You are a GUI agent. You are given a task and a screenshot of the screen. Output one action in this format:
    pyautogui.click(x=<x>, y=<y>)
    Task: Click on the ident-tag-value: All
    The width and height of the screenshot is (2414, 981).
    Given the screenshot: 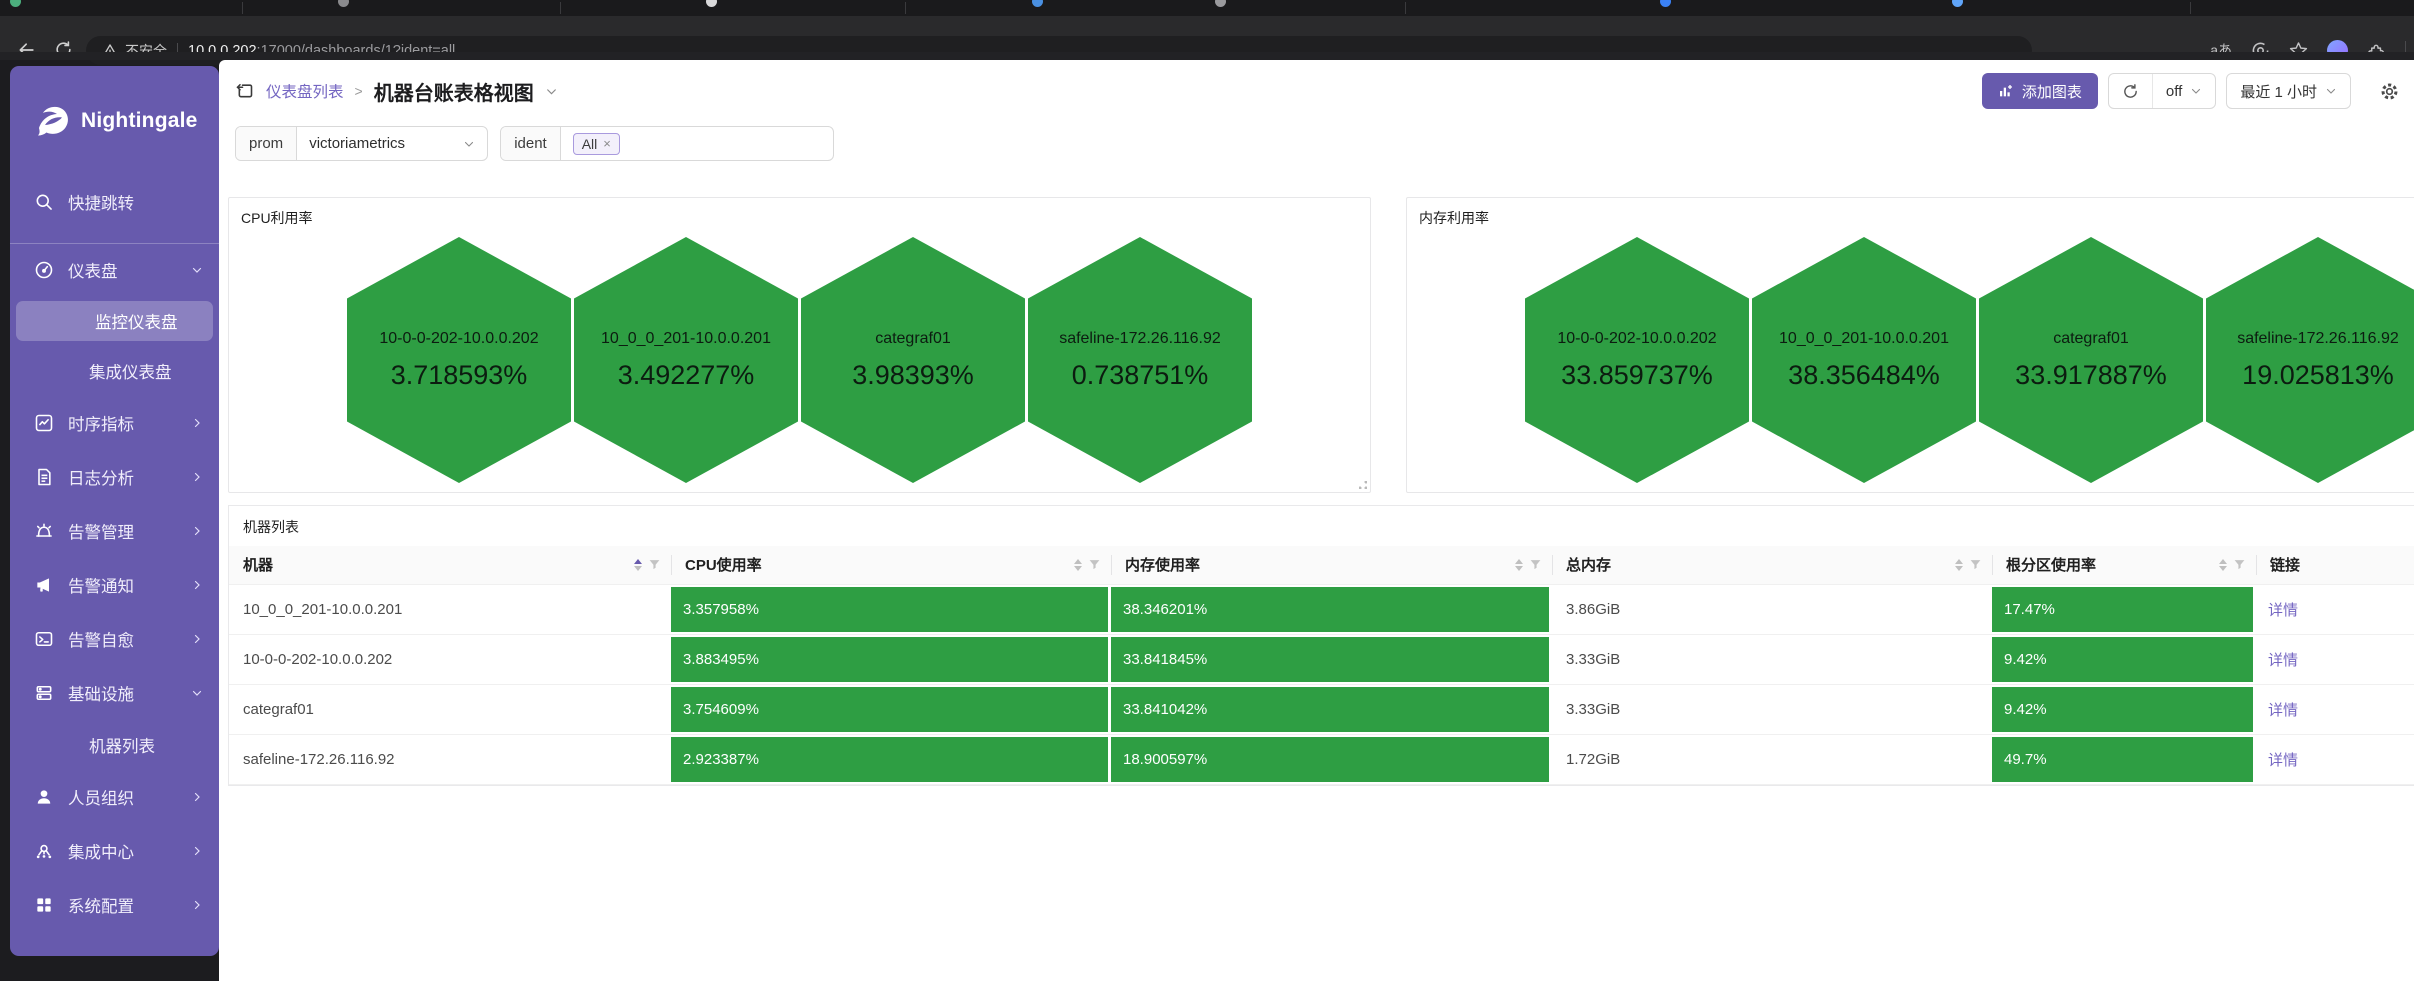 What is the action you would take?
    pyautogui.click(x=589, y=143)
    